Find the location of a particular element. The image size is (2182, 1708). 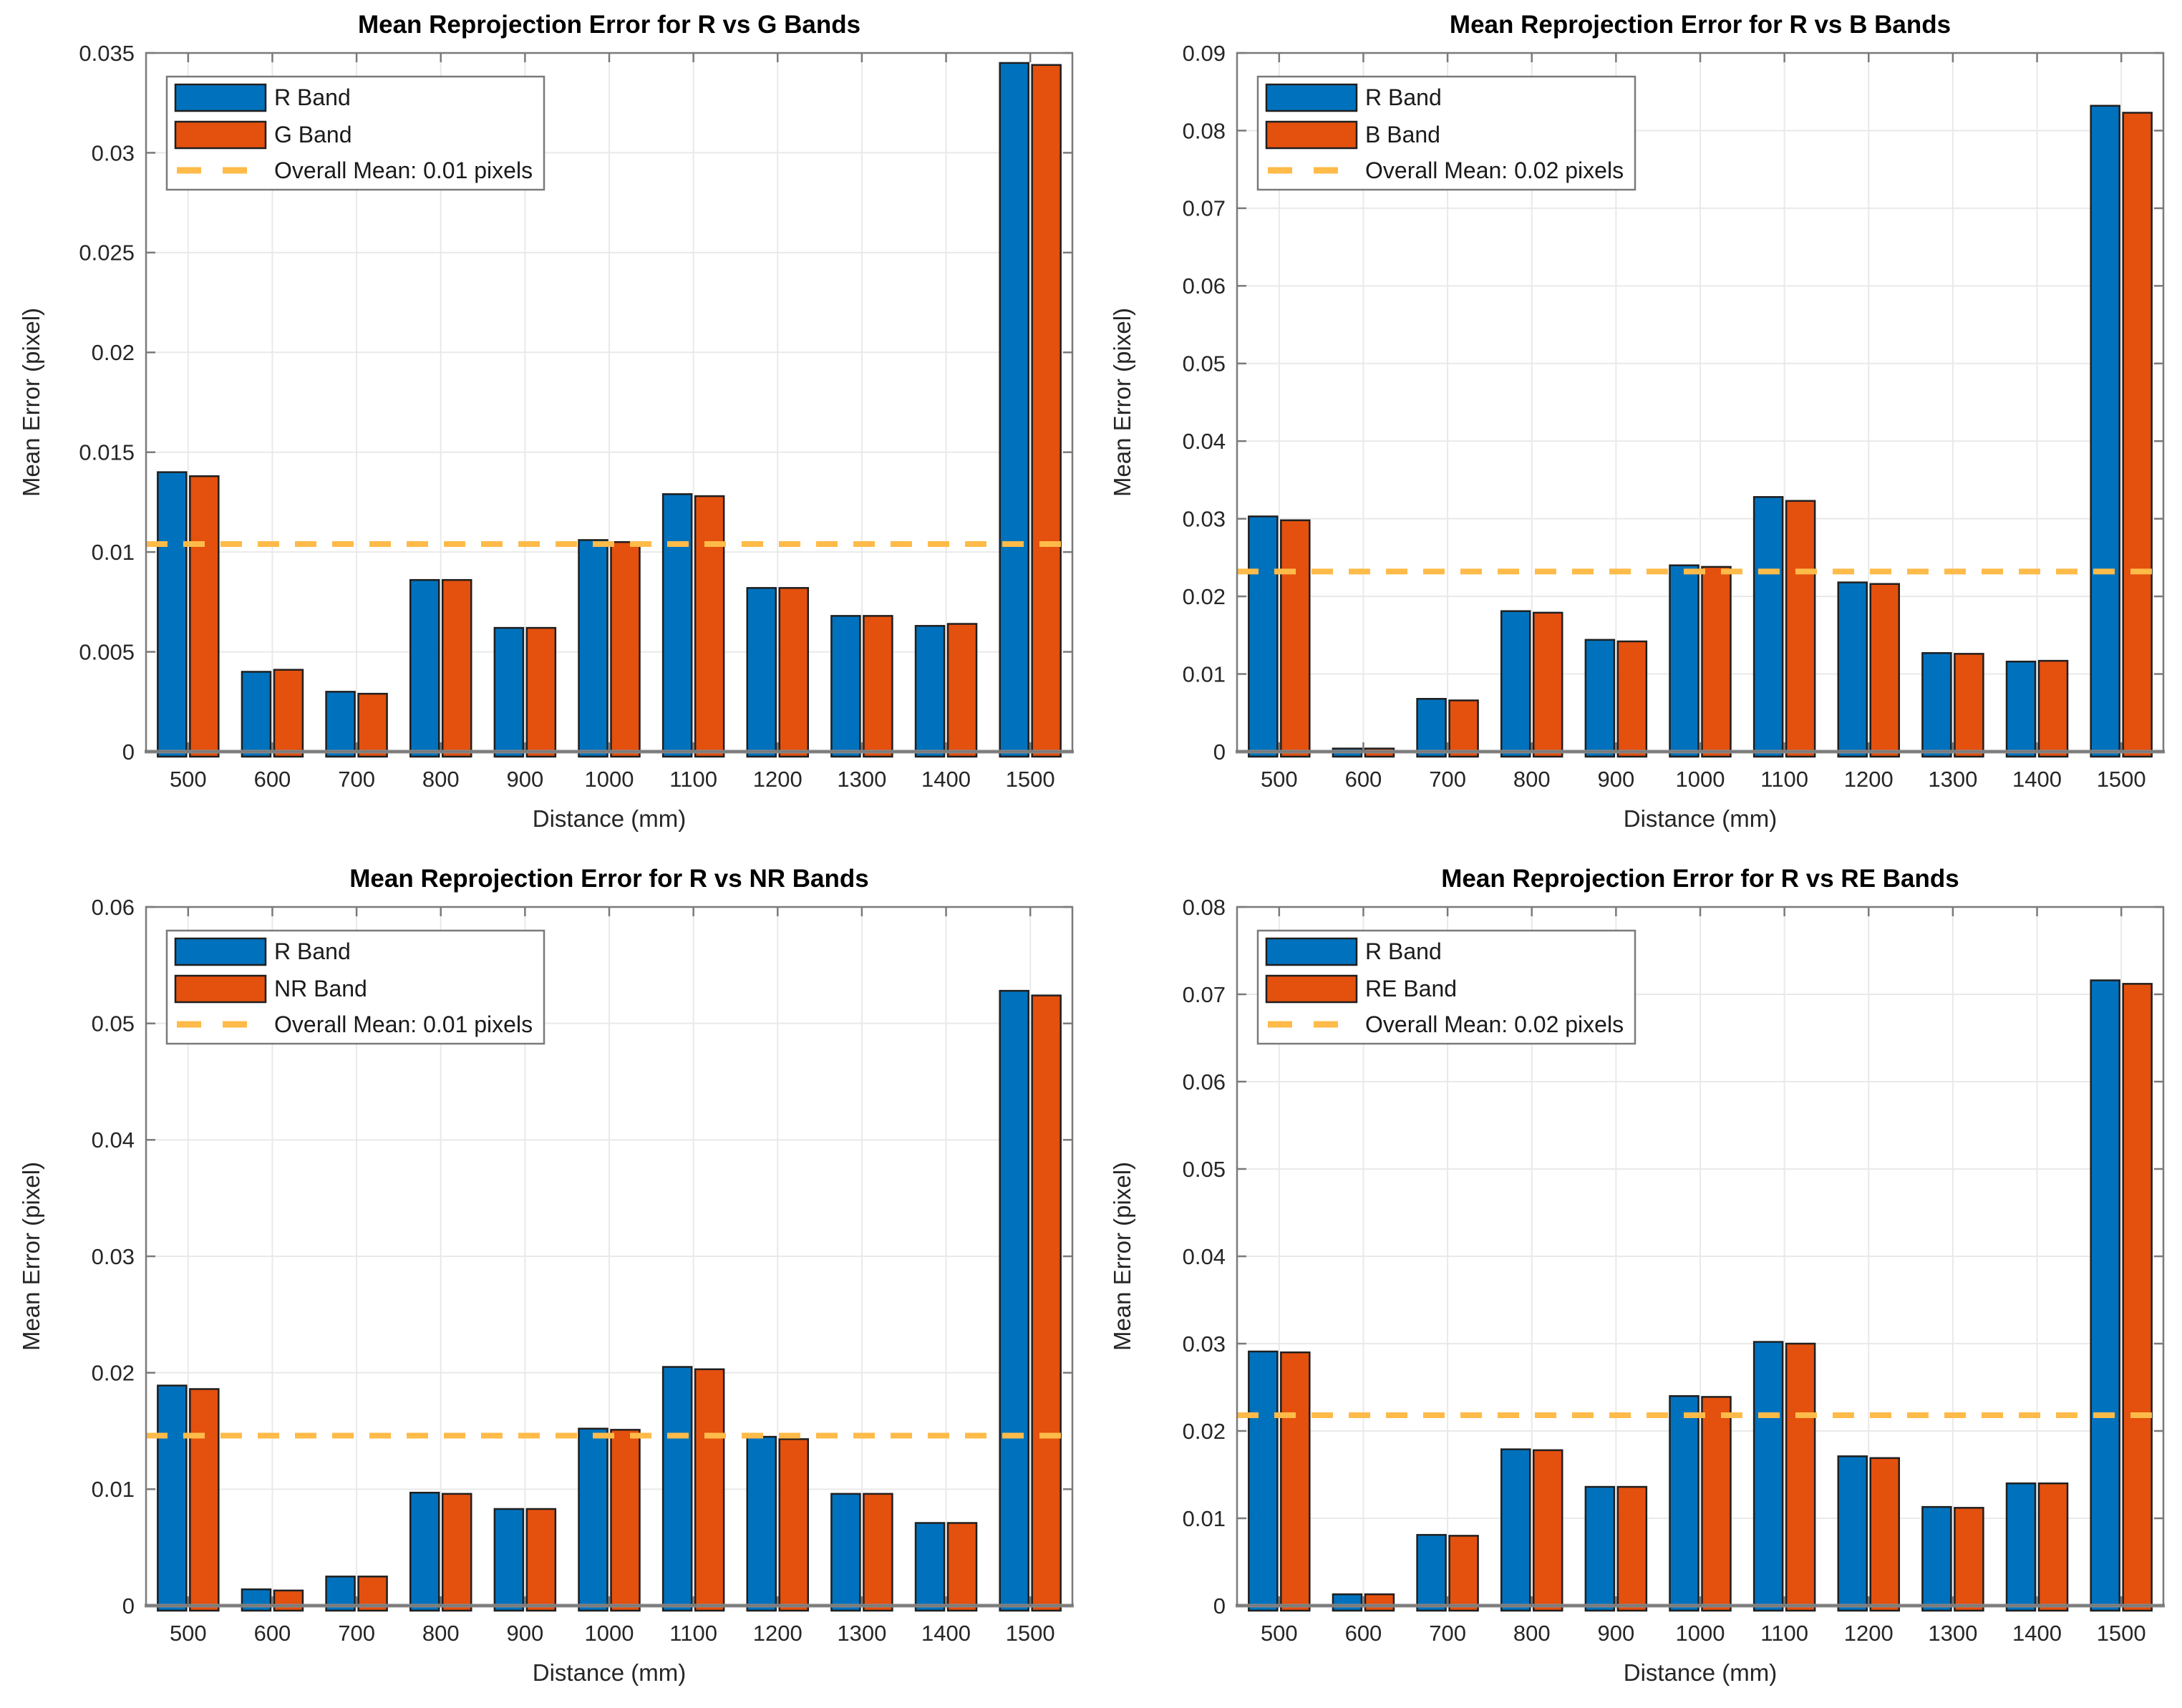

y-tick-label: 0.005 is located at coordinates (107, 651).